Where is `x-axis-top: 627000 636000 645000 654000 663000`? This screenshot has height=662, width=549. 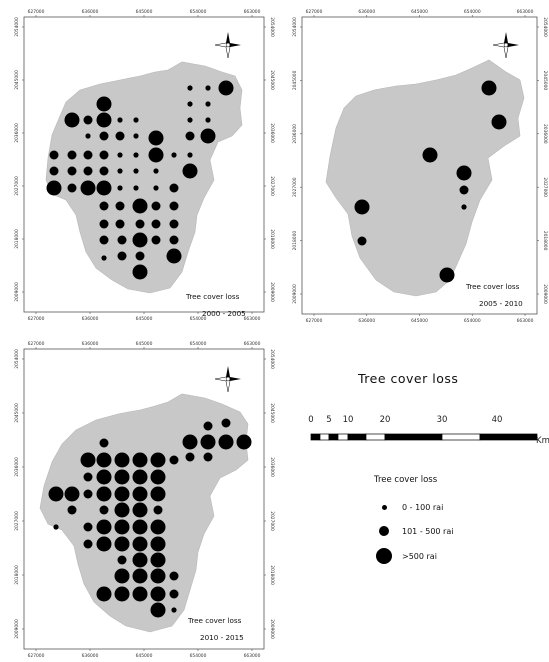 x-axis-top: 627000 636000 645000 654000 663000 is located at coordinates (144, 345).